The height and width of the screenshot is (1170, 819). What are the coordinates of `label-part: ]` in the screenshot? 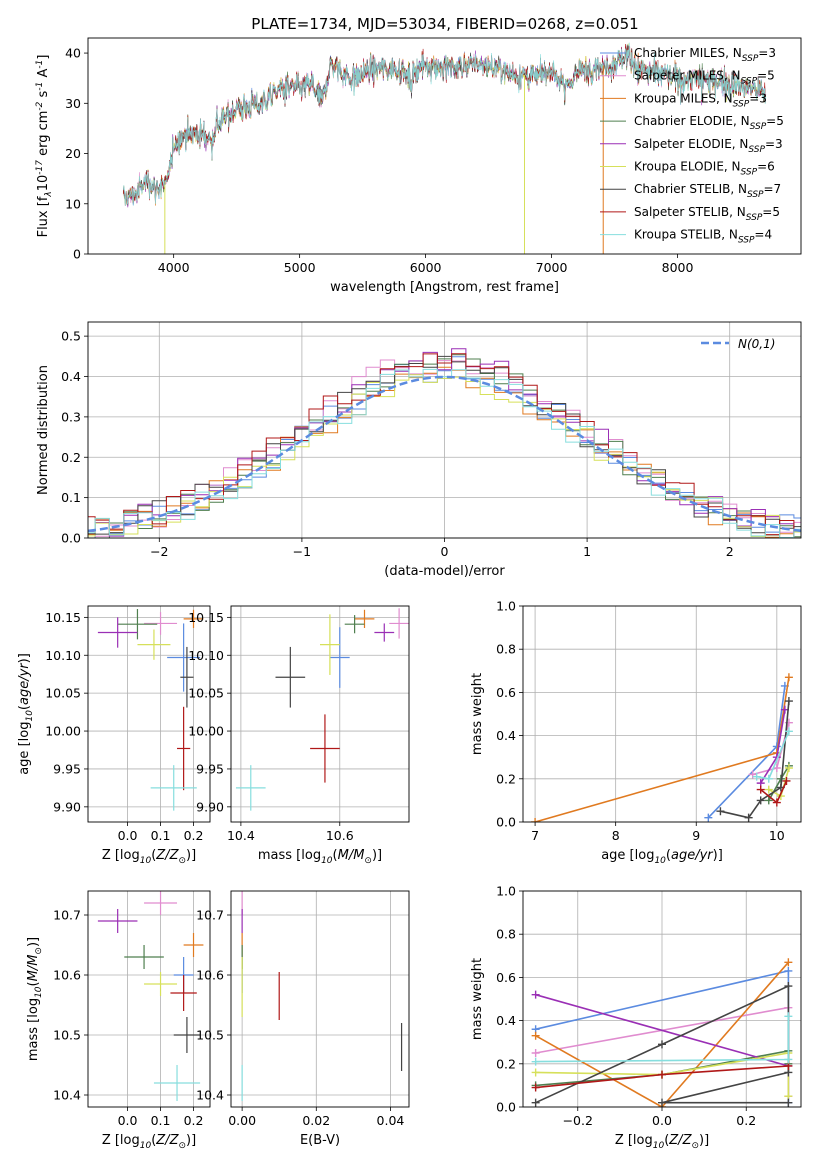 It's located at (43, 57).